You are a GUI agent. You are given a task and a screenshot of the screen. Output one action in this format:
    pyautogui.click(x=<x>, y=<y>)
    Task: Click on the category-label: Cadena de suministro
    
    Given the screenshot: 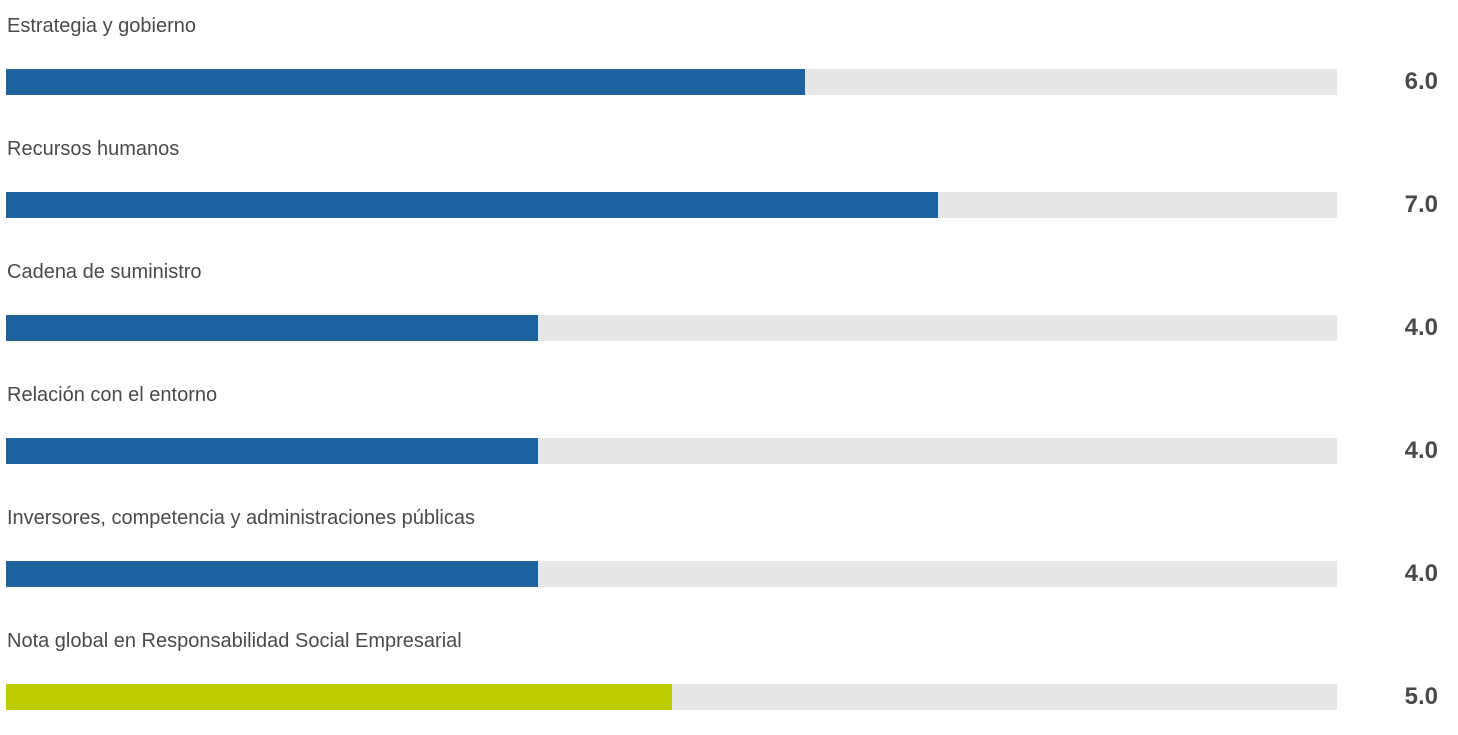 What is the action you would take?
    pyautogui.click(x=104, y=272)
    